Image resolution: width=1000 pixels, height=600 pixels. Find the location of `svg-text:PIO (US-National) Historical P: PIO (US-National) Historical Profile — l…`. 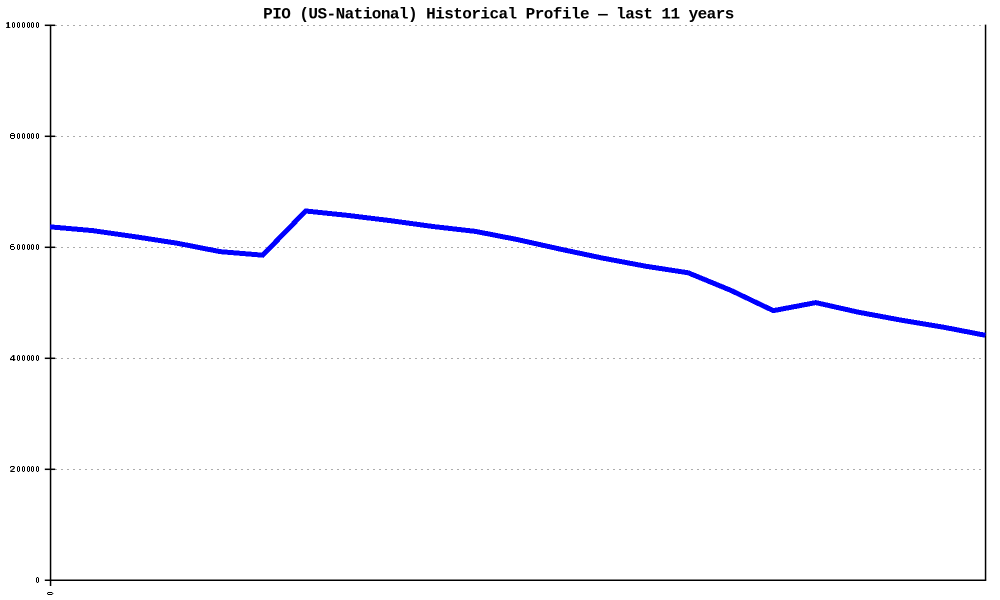

svg-text:PIO (US-National) Historical P: PIO (US-National) Historical Profile — l… is located at coordinates (498, 15).